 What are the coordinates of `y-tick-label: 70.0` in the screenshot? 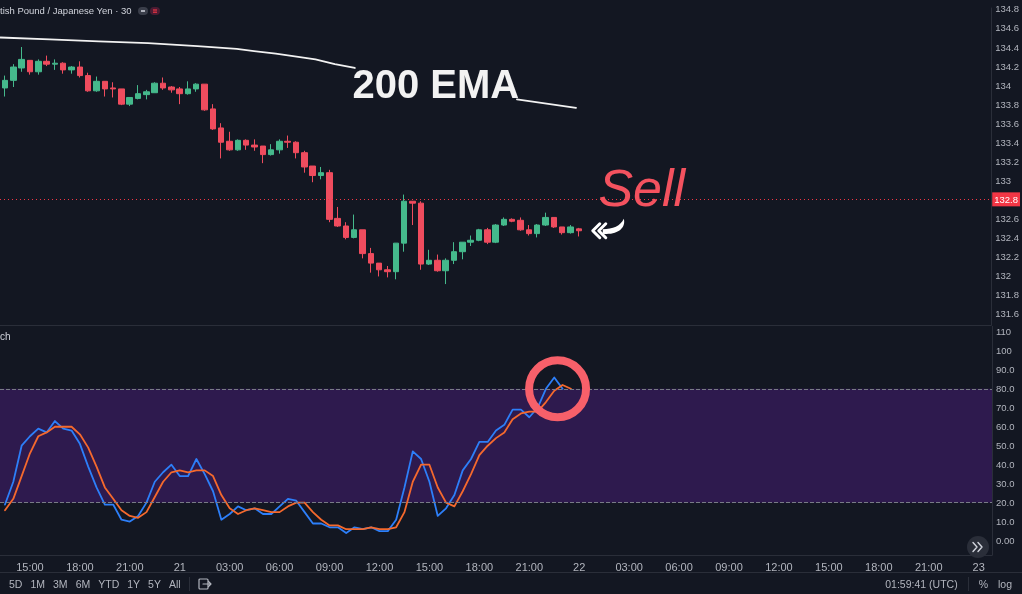 It's located at (1005, 408).